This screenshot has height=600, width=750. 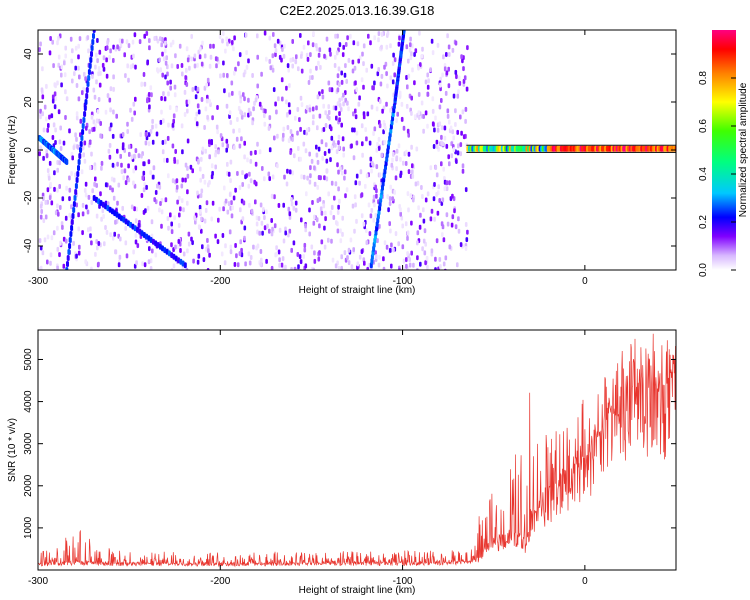 What do you see at coordinates (28, 197) in the screenshot?
I see `spectrogram-ytick-label: -20` at bounding box center [28, 197].